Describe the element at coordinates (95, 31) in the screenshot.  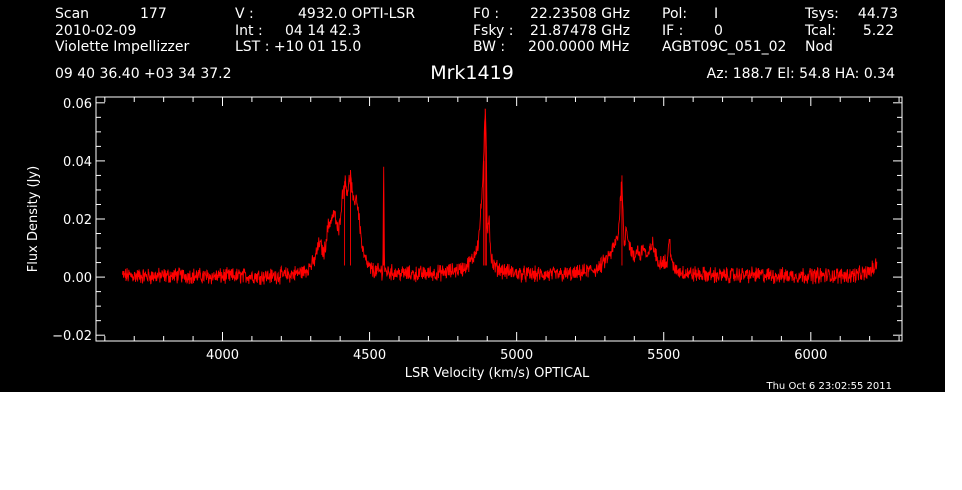
I see `header-date: 2010-02-09` at that location.